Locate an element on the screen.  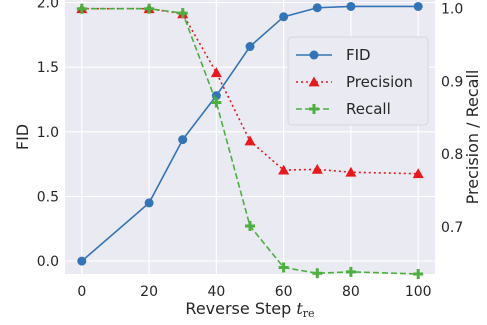
x-tick-label: 60 is located at coordinates (284, 292).